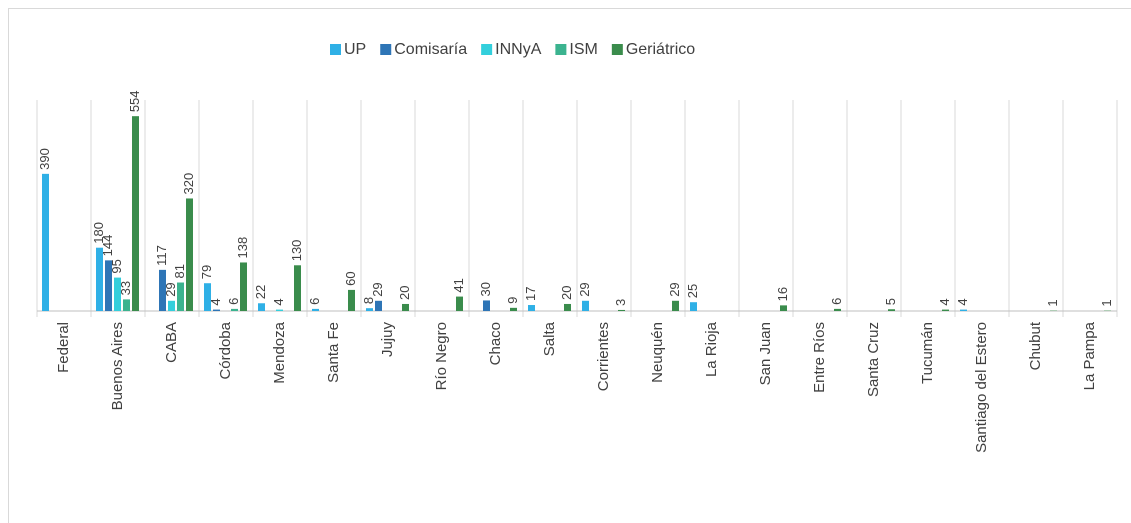 The height and width of the screenshot is (523, 1131). Describe the element at coordinates (583, 49) in the screenshot. I see `legend-label: ISM` at that location.